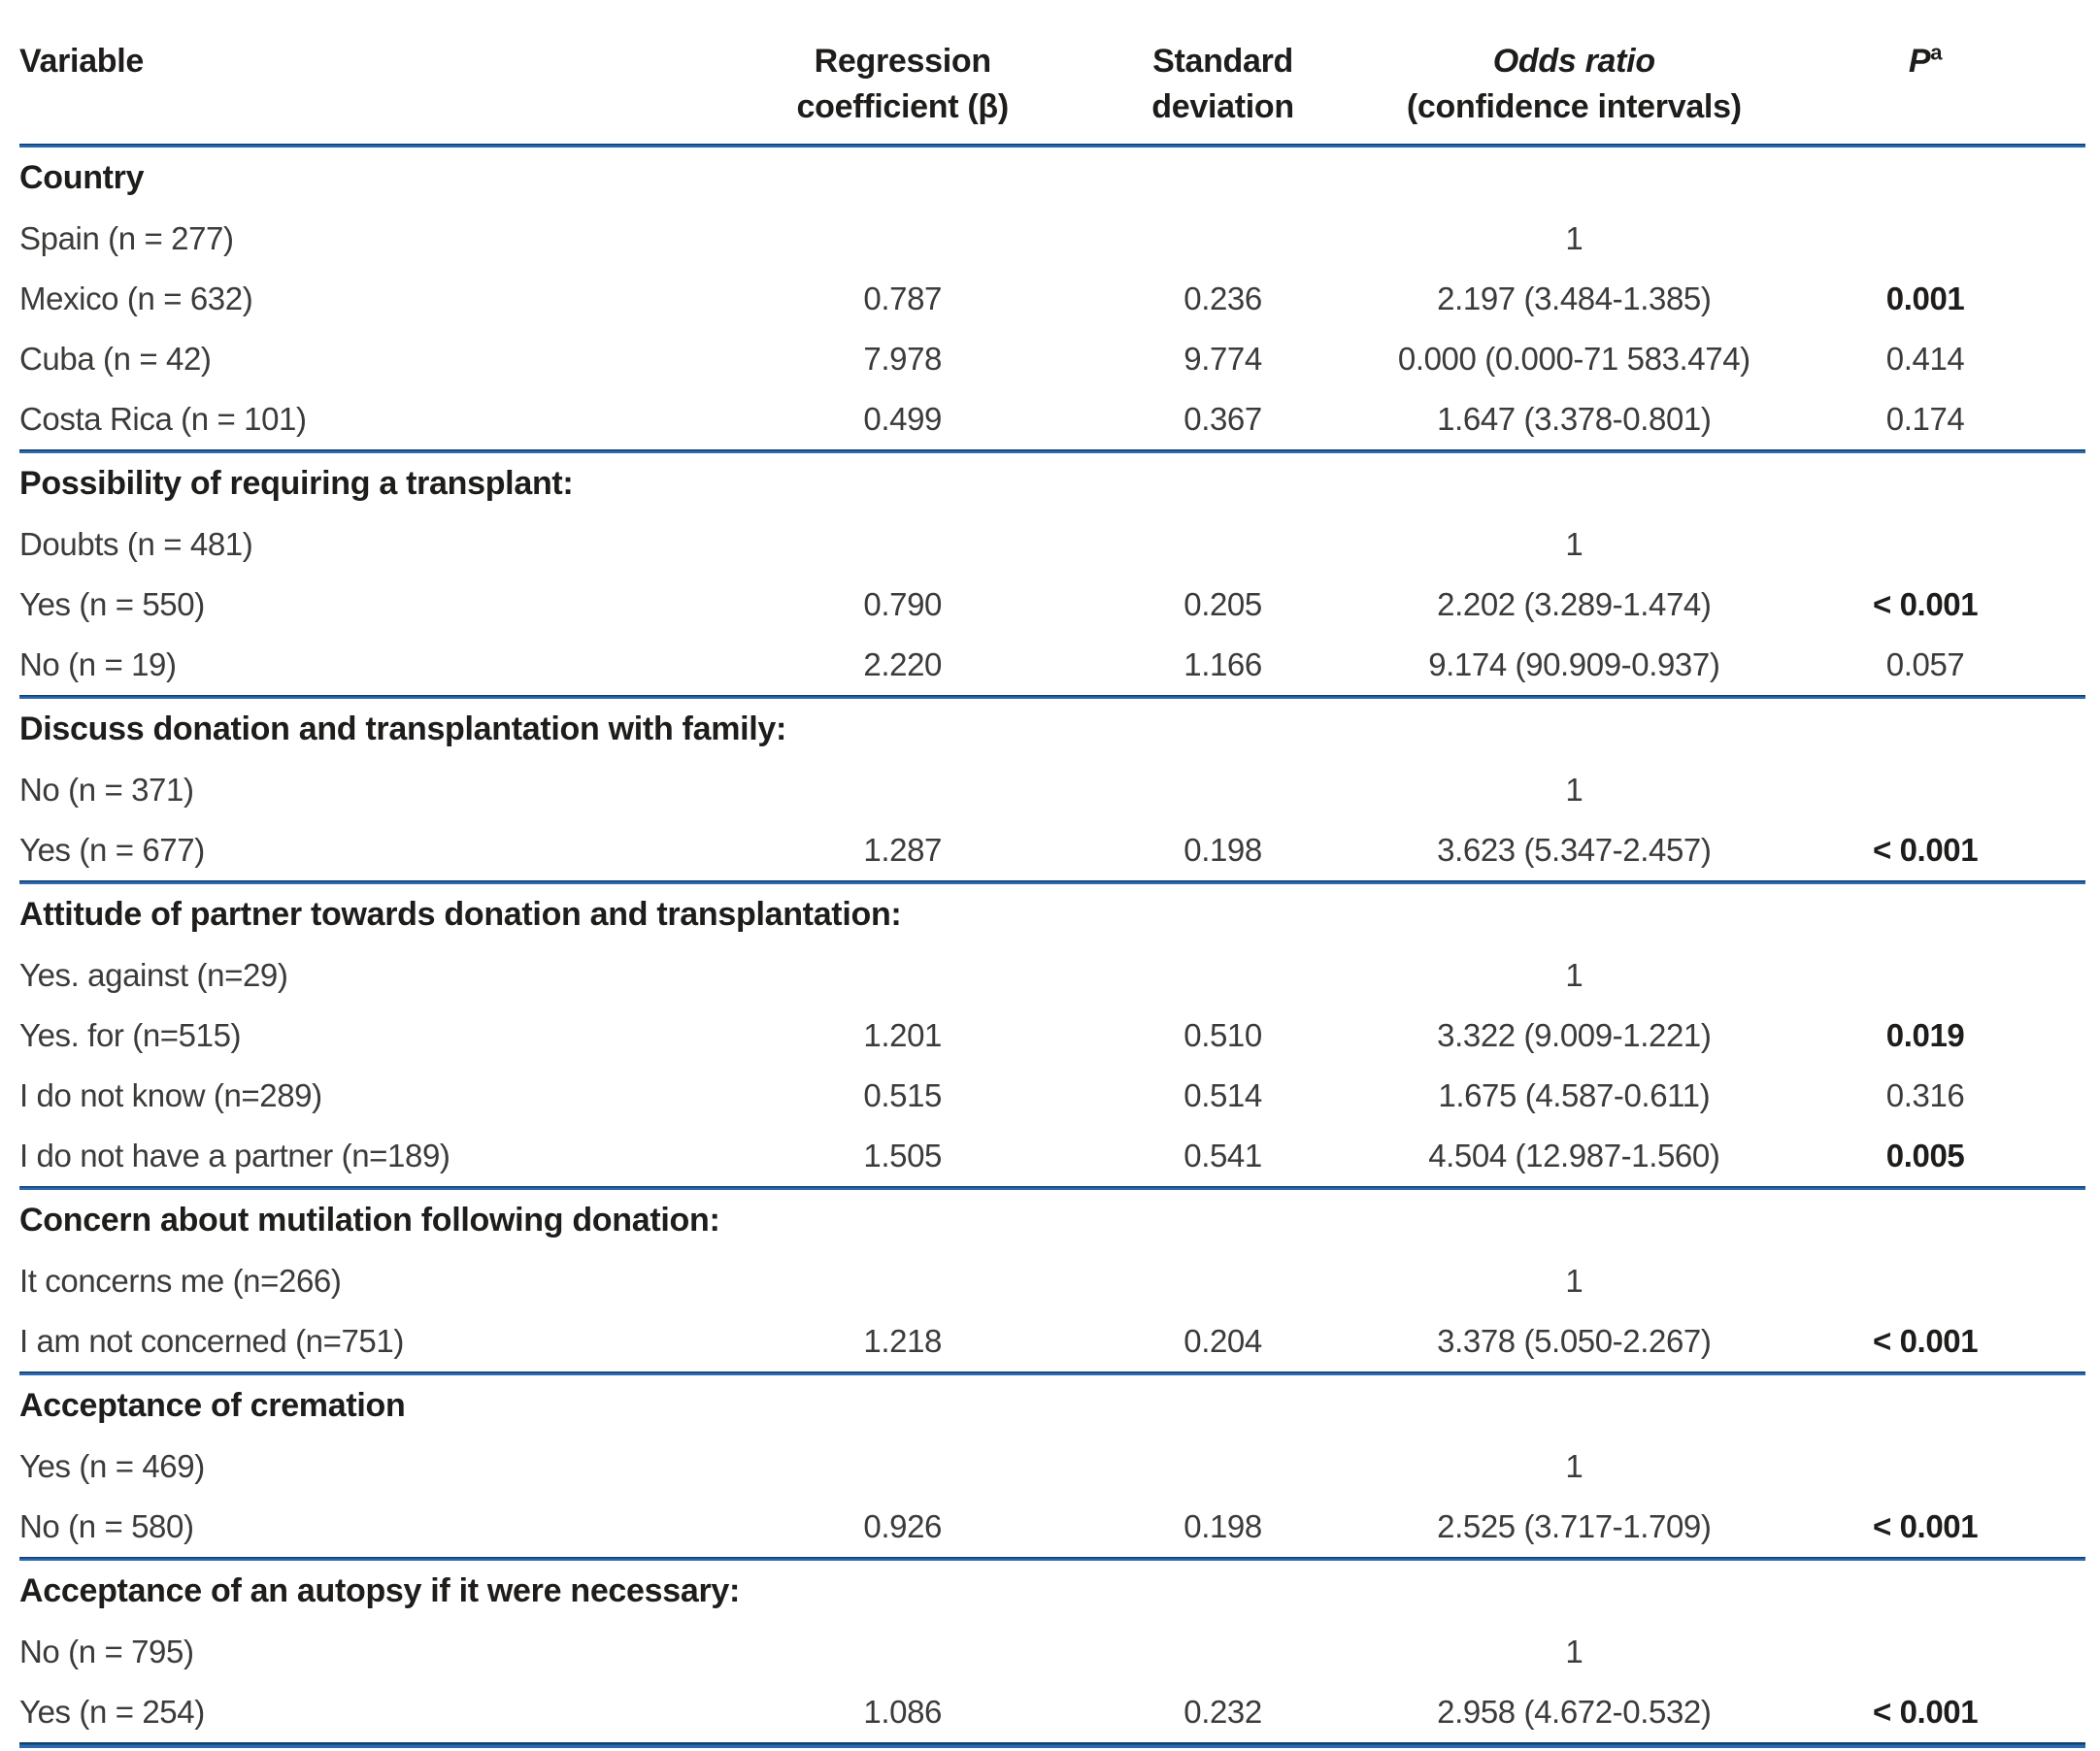 The width and height of the screenshot is (2100, 1751). I want to click on row-label: Yes (n = 550), so click(112, 604).